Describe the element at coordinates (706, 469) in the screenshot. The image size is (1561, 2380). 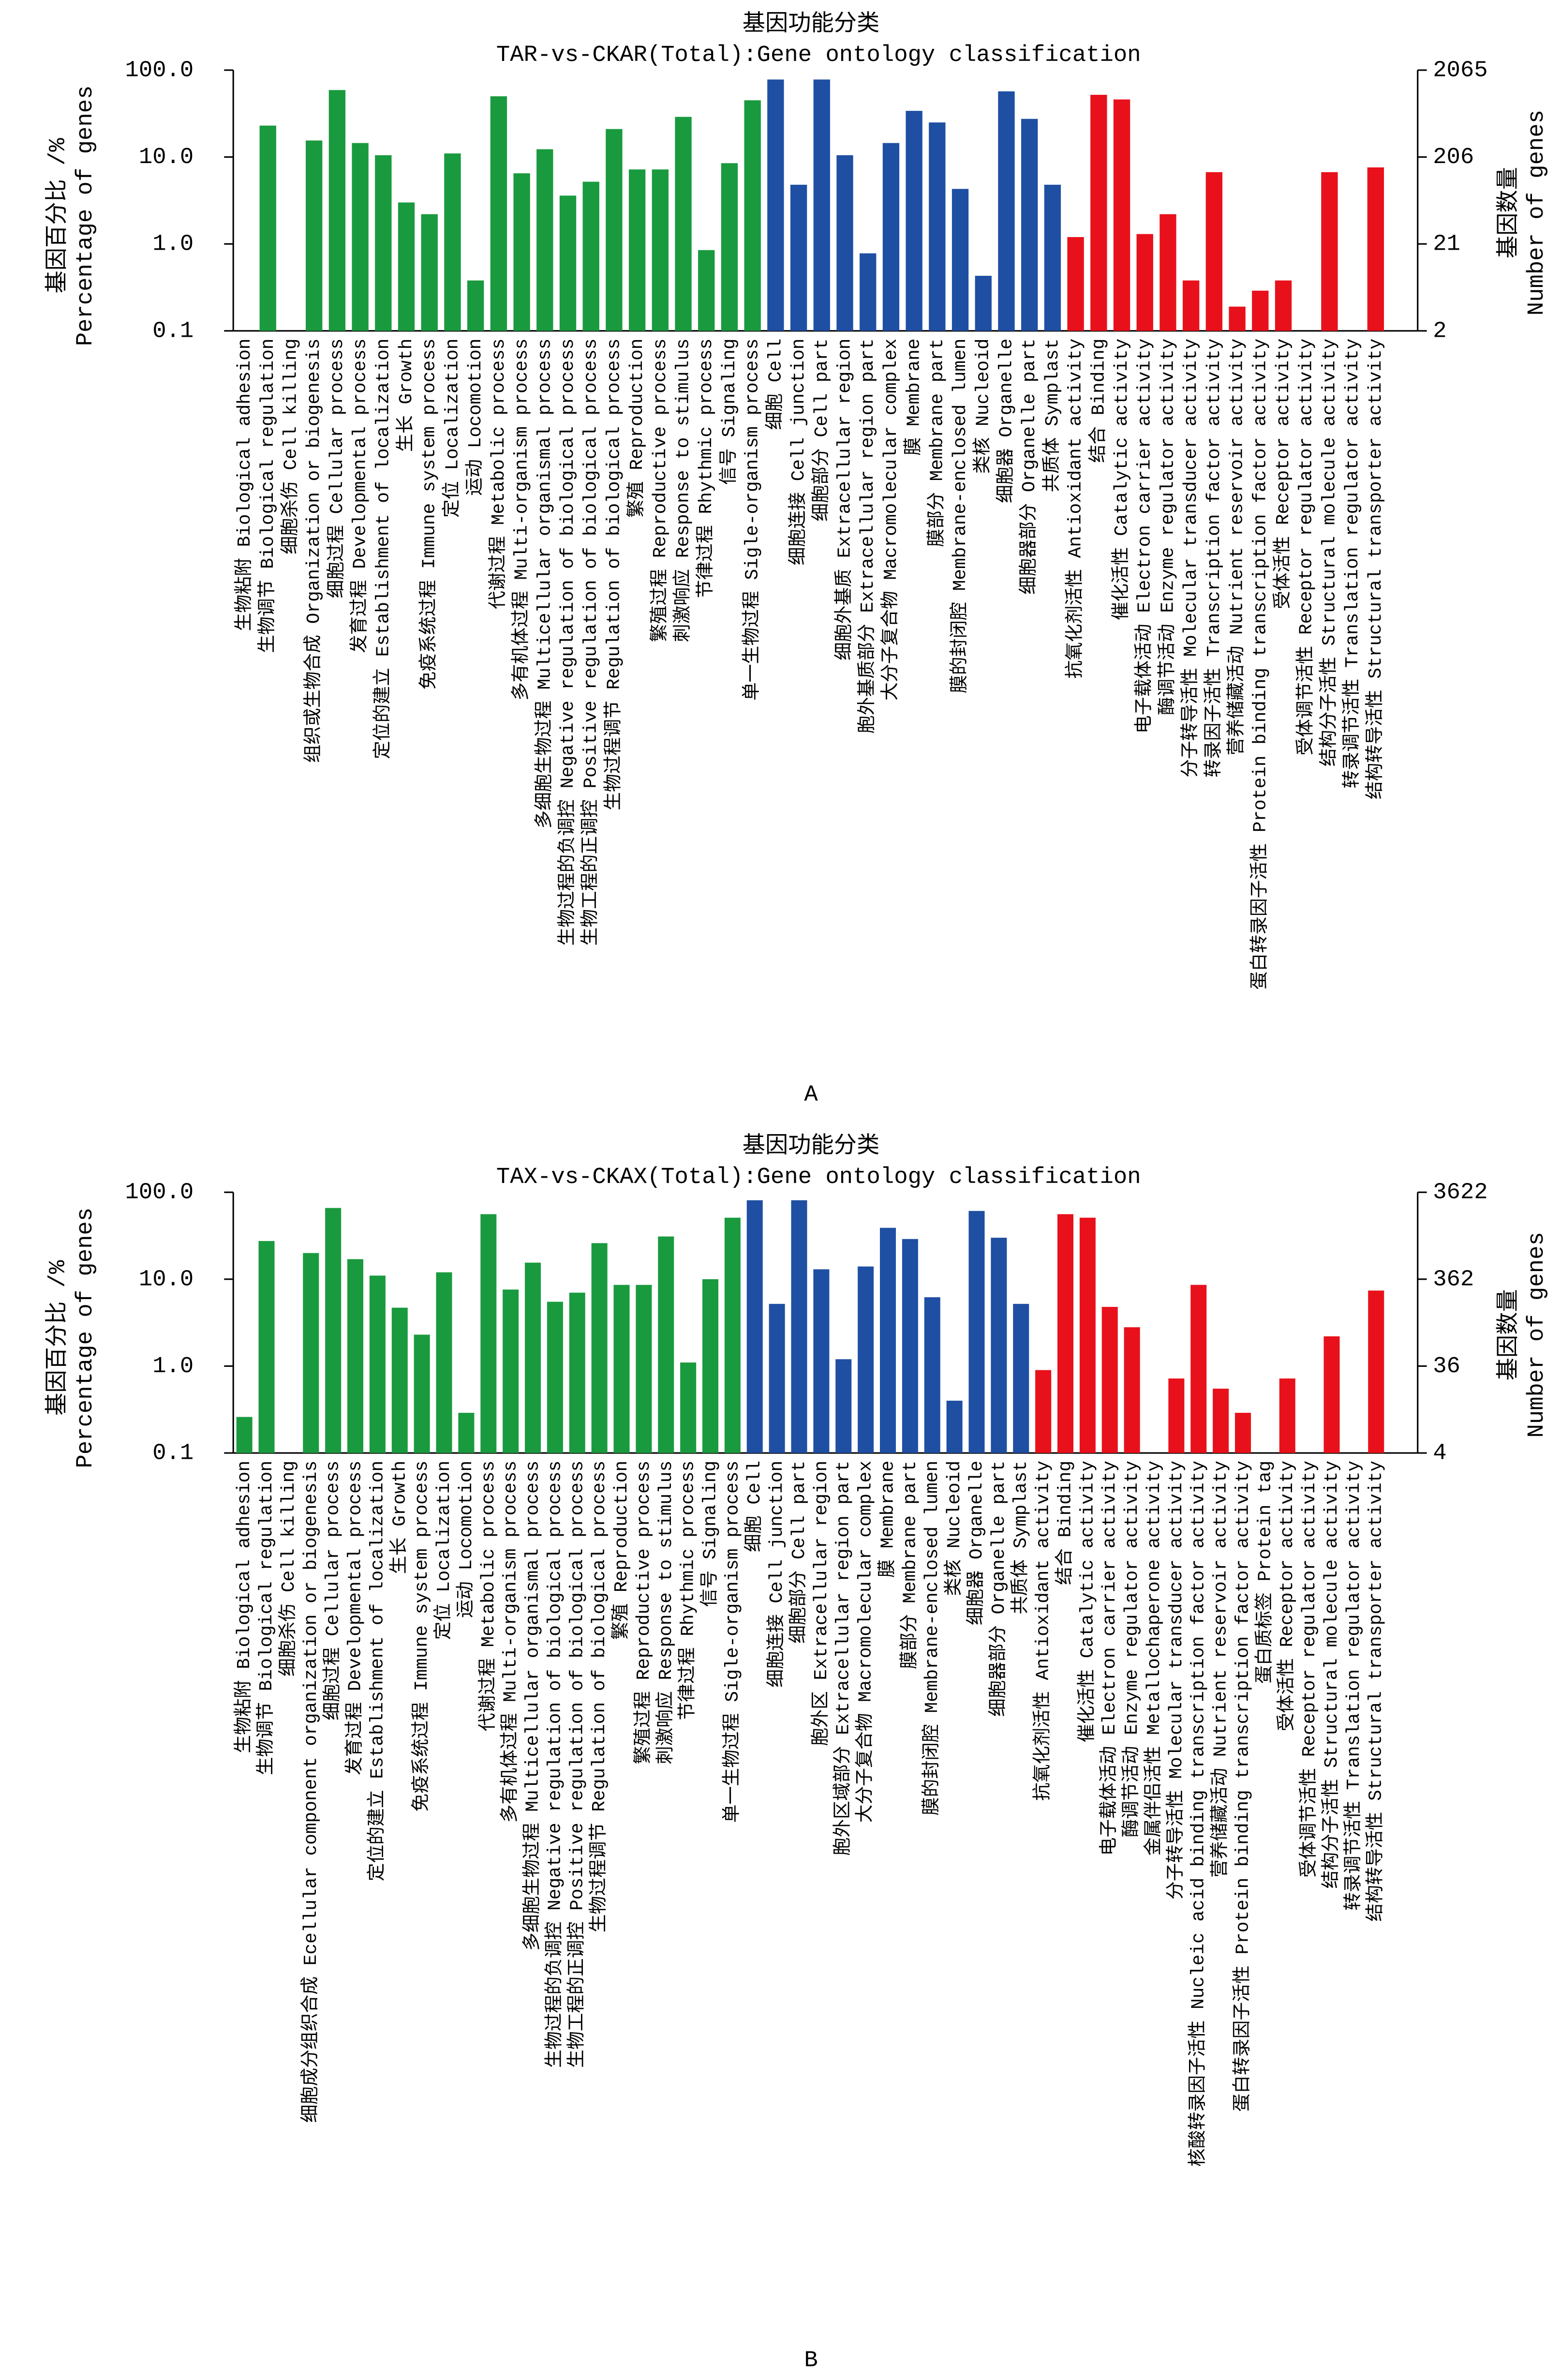
I see `x-tick-label: 节律过程 Rhythmic process` at that location.